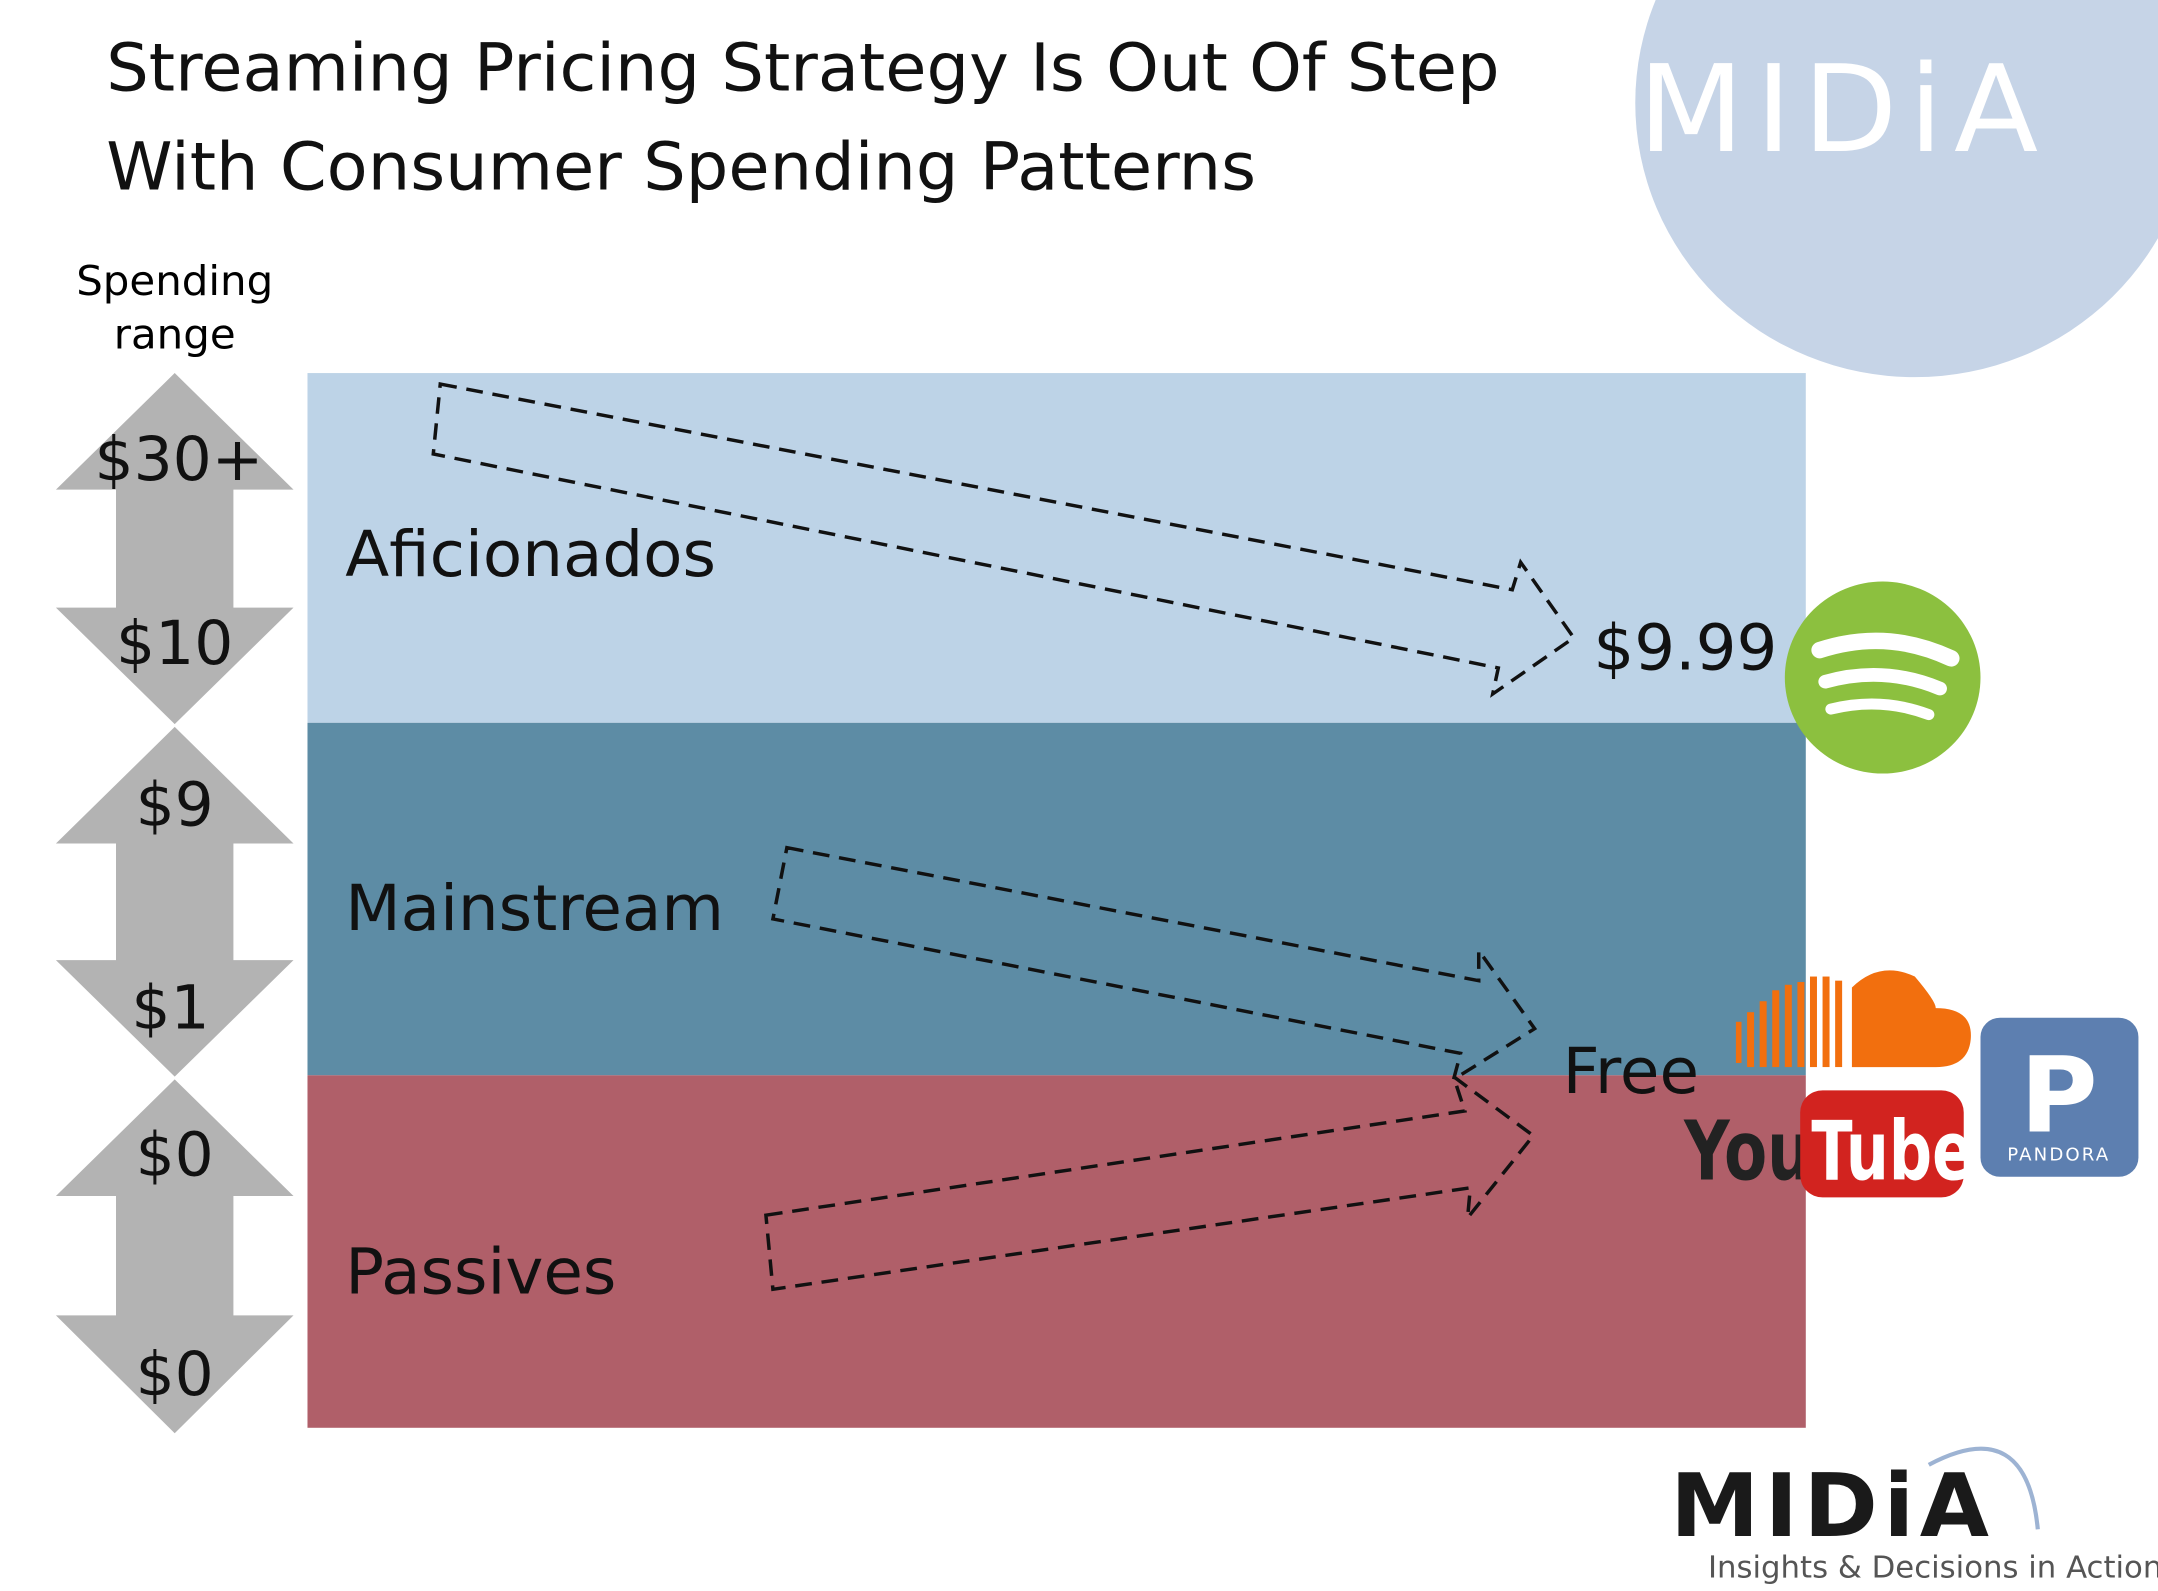 The image size is (2158, 1591). I want to click on range-bottom: $1, so click(170, 1008).